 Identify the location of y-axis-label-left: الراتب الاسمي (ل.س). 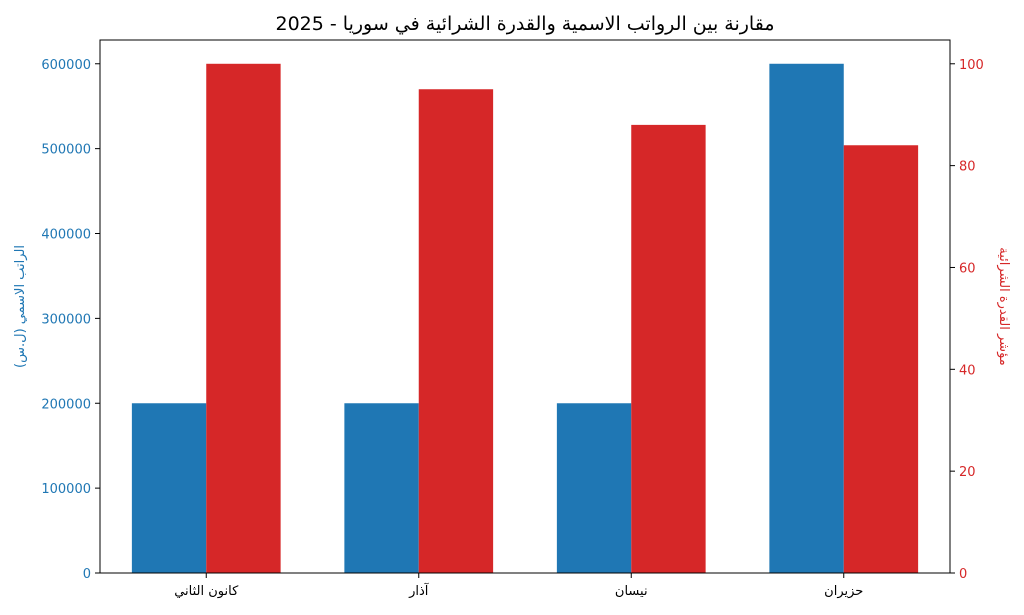
(20, 306).